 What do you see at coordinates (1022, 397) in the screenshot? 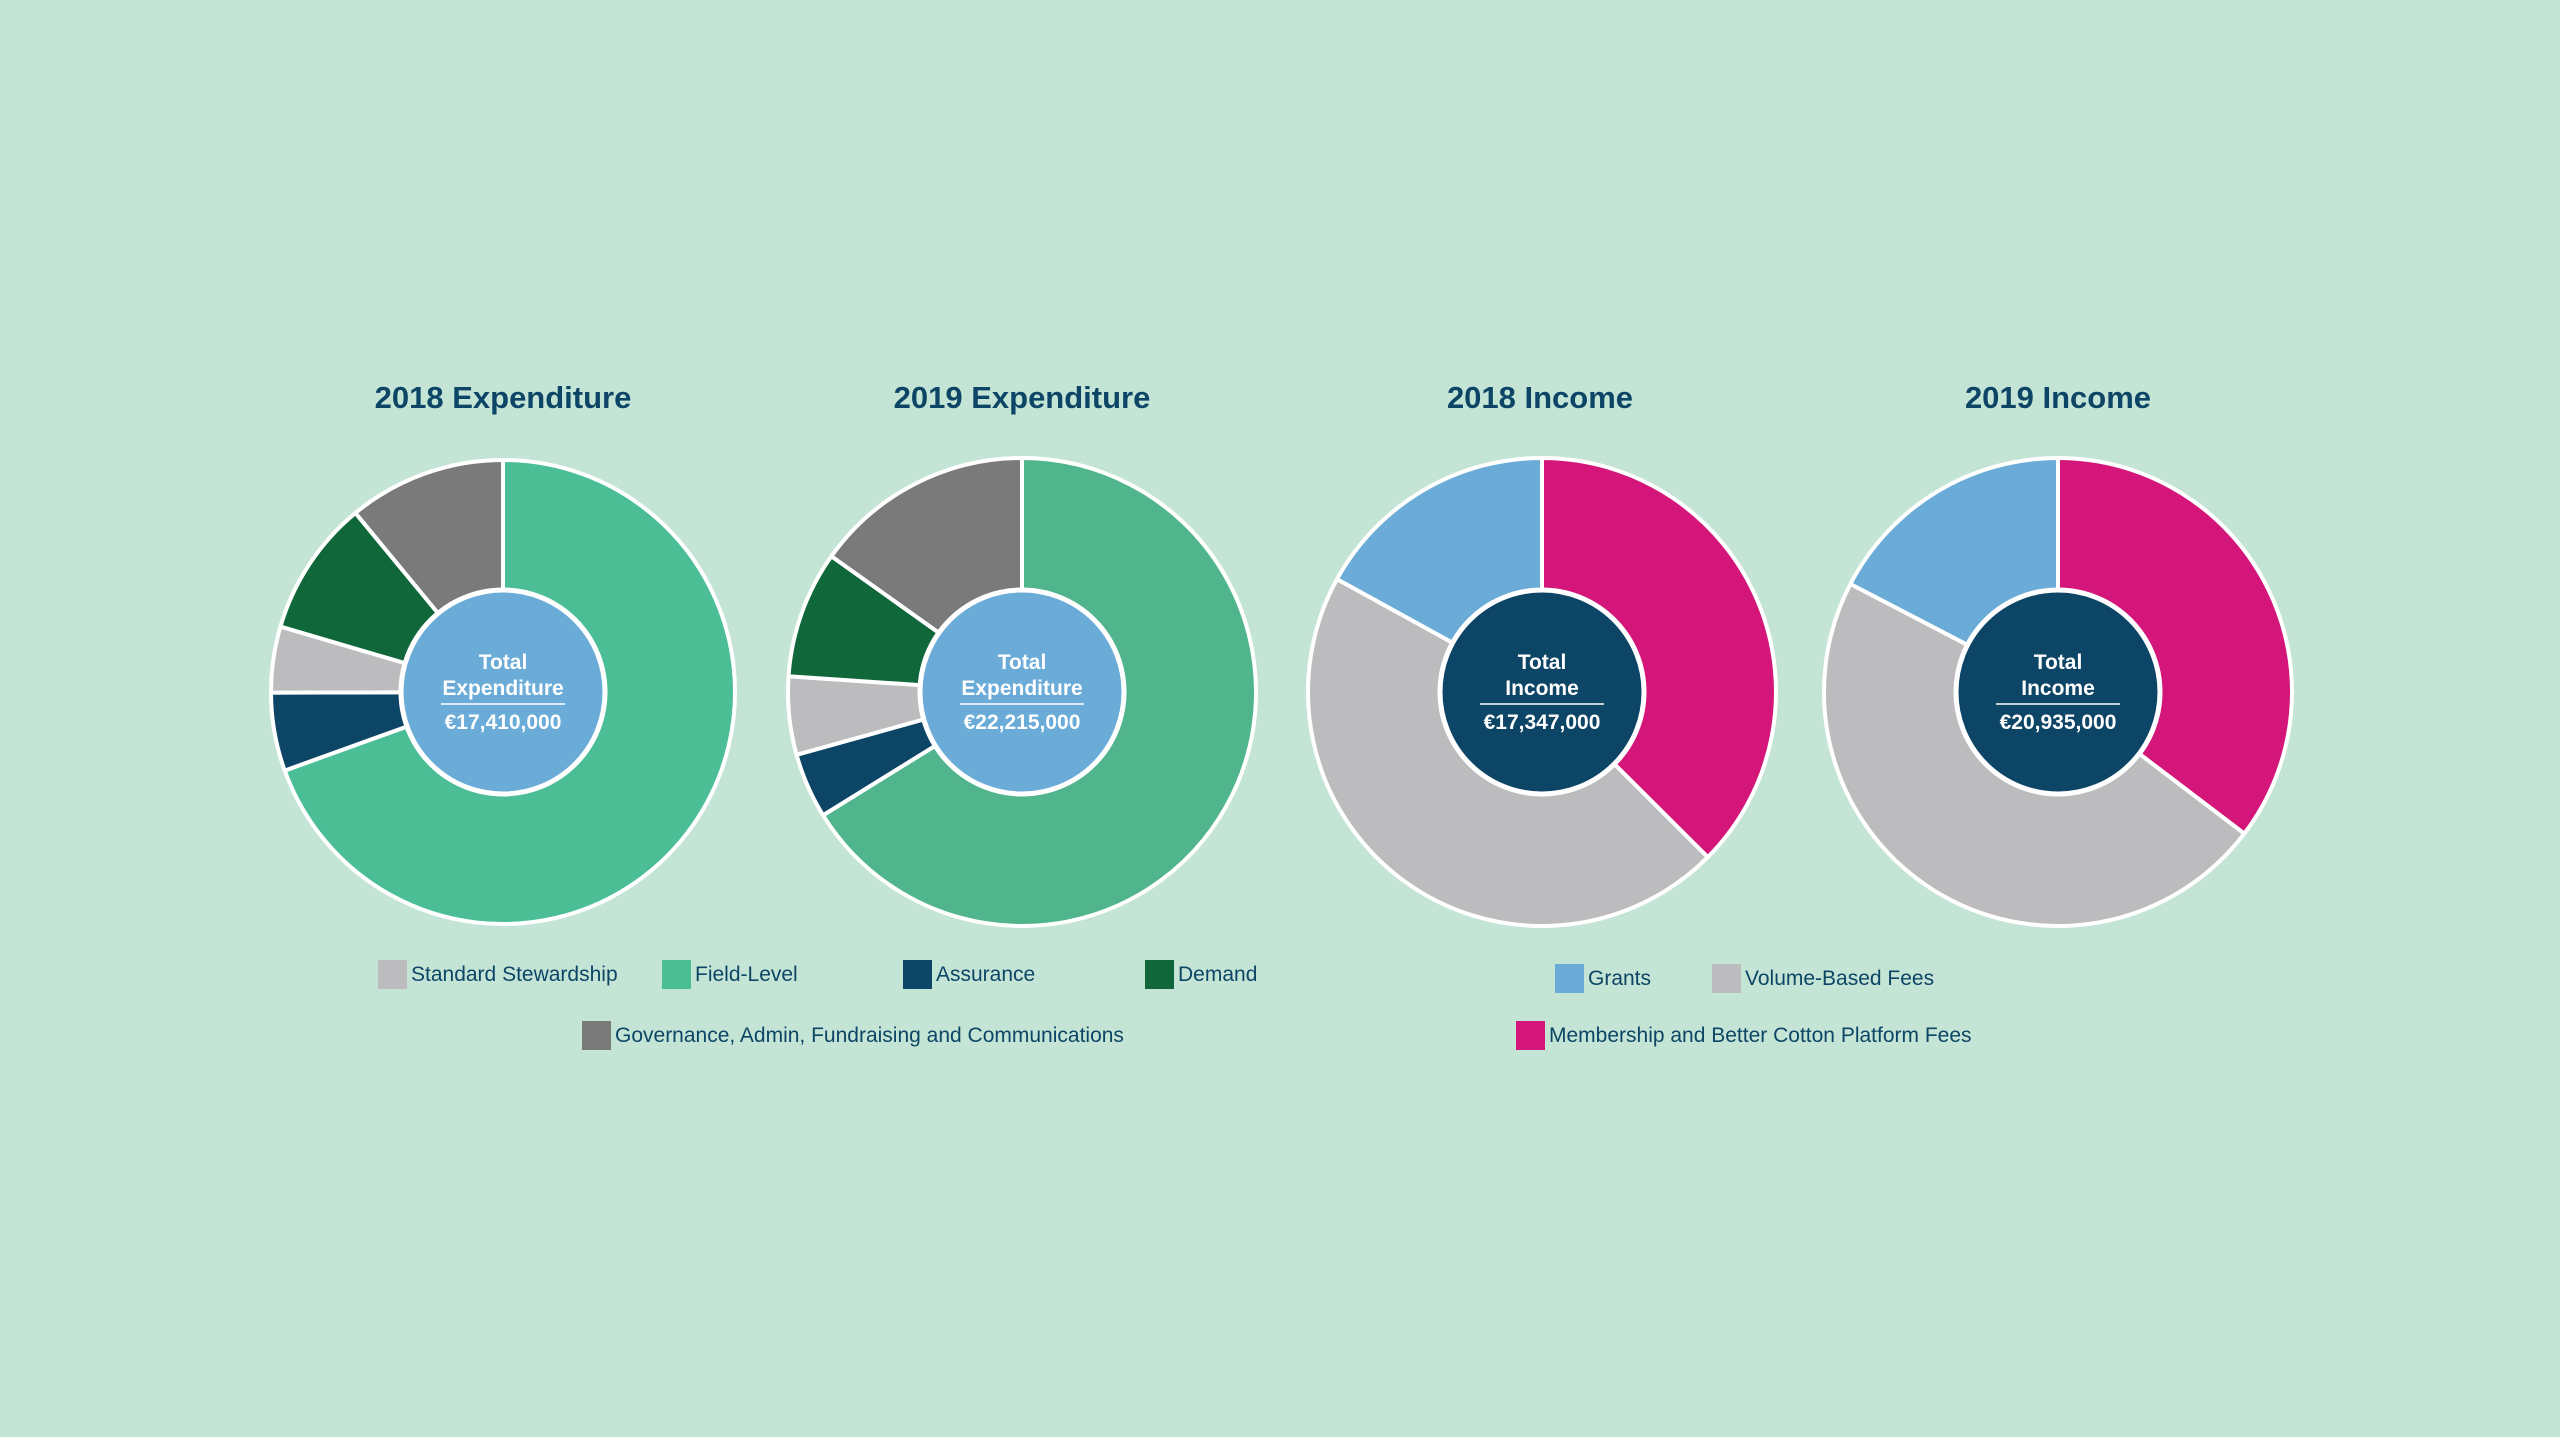
I see `title-2019-expenditure: 2019 Expenditure` at bounding box center [1022, 397].